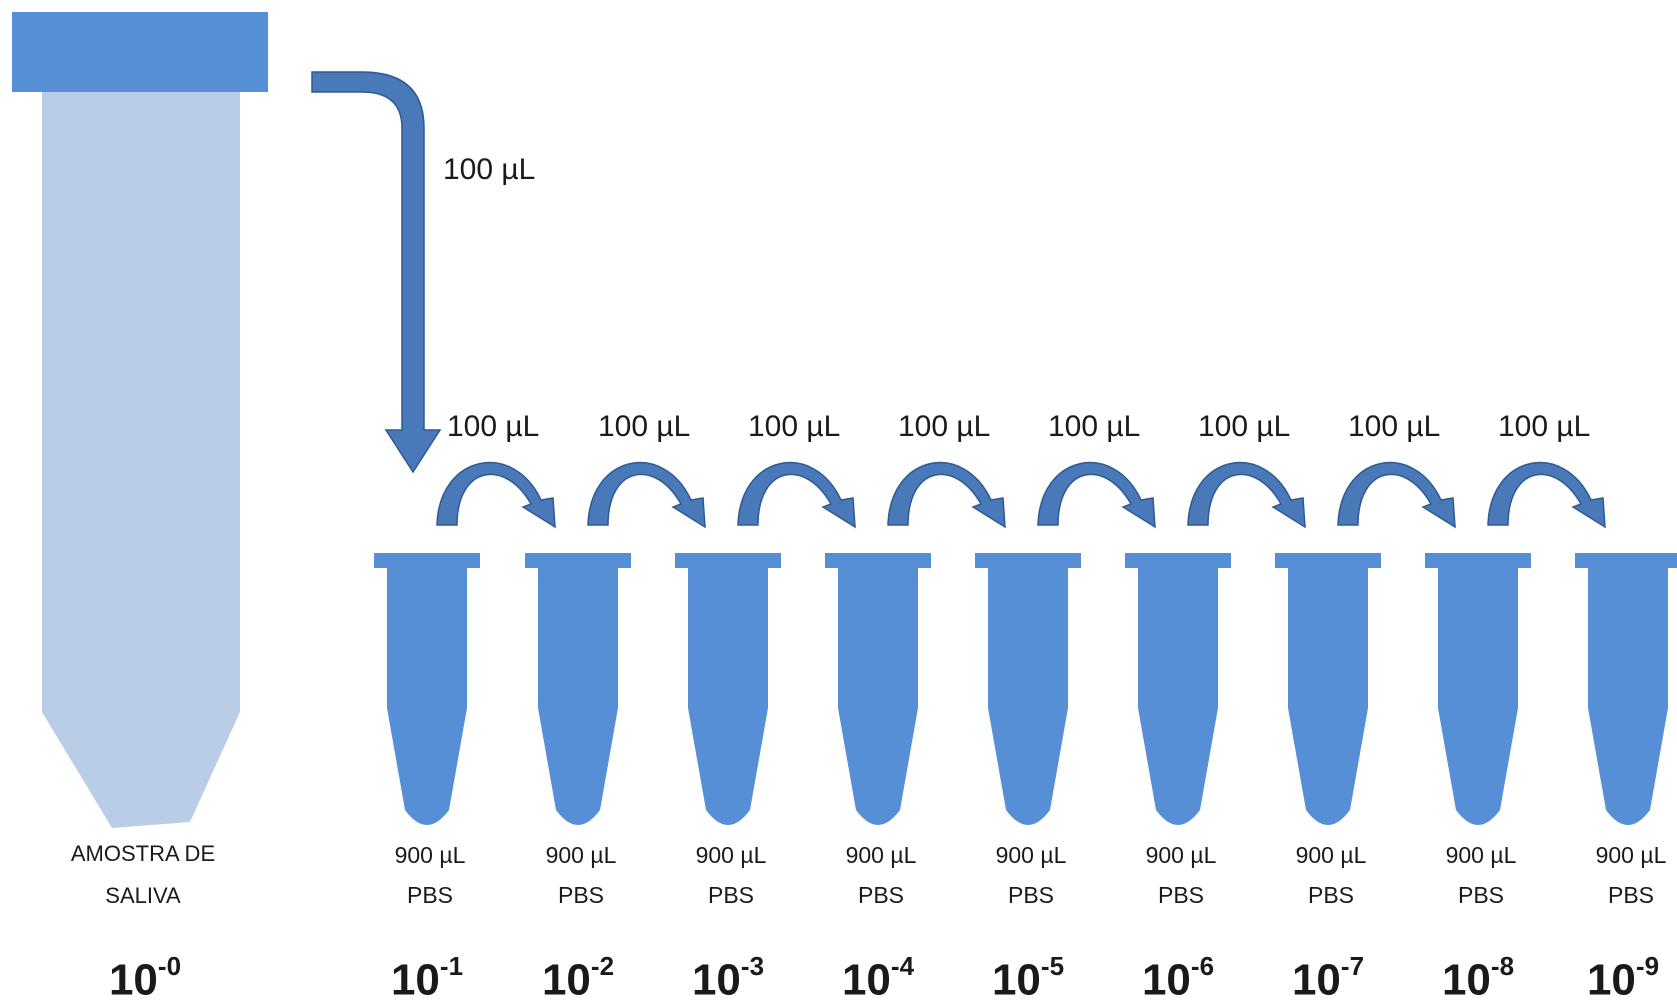 The height and width of the screenshot is (1008, 1677). I want to click on dilution-factor-label: 10-8, so click(1478, 978).